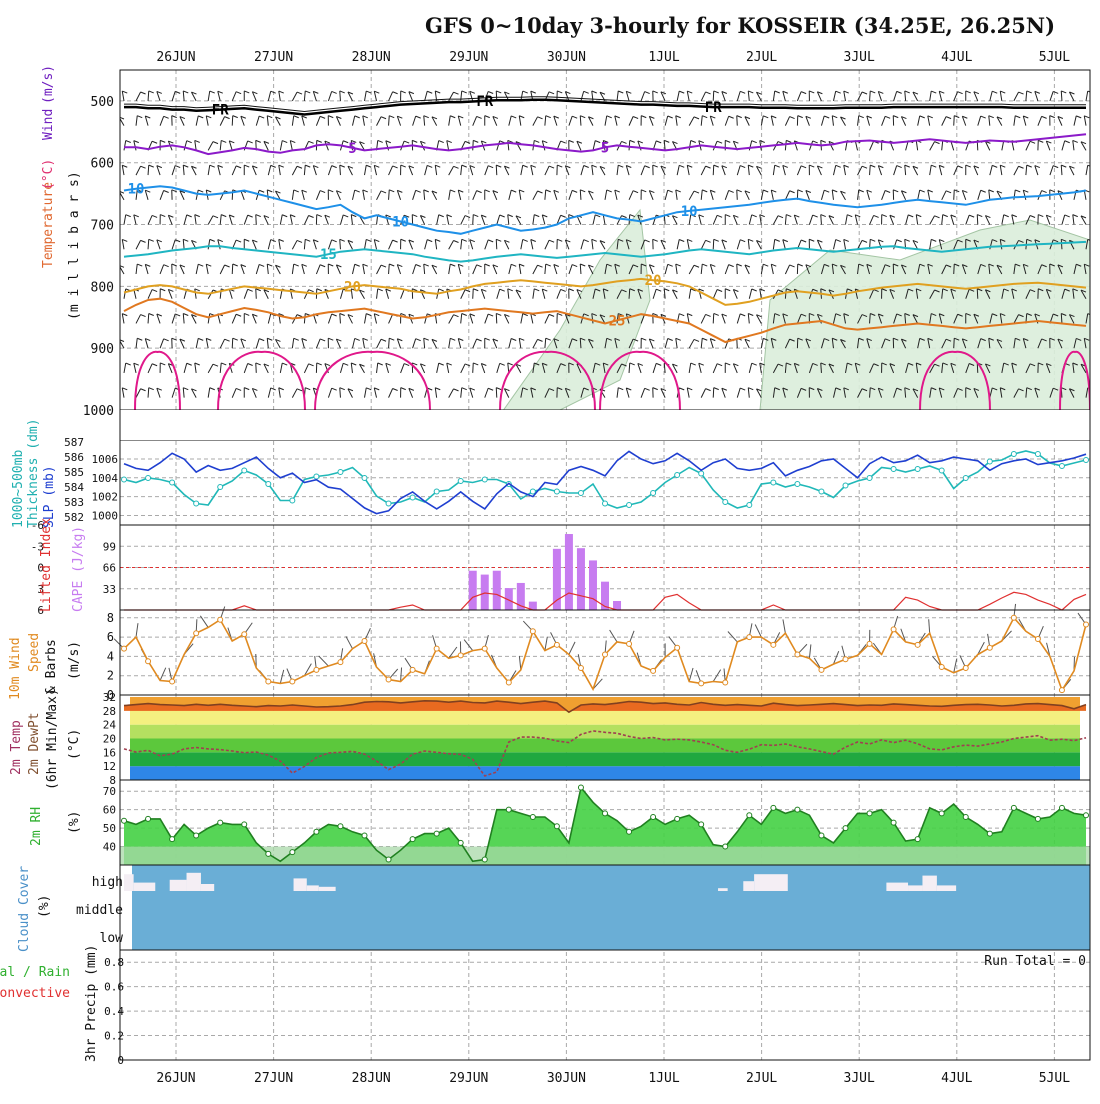 Image resolution: width=1100 pixels, height=1104 pixels. I want to click on bottom-date-label: 4JUL, so click(956, 1078).